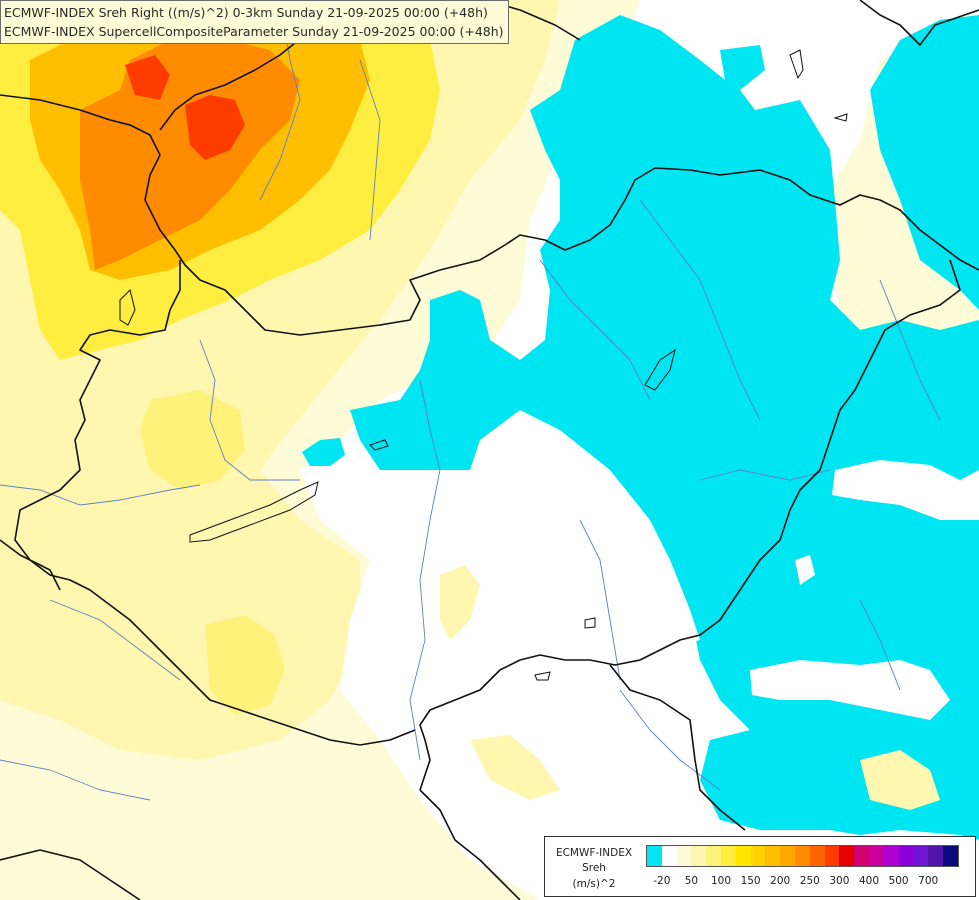  Describe the element at coordinates (780, 881) in the screenshot. I see `legend-tick-label: 200` at that location.